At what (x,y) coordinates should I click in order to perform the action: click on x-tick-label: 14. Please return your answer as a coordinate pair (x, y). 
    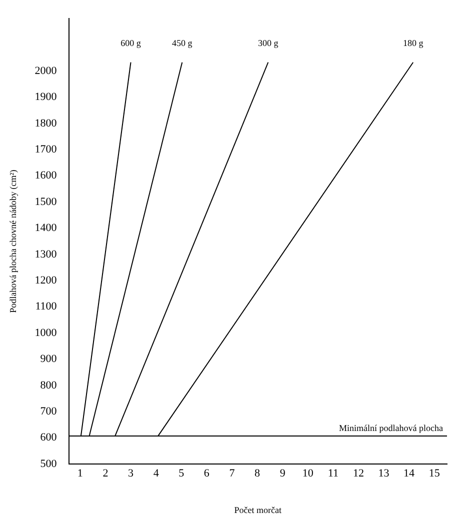
    Looking at the image, I should click on (410, 473).